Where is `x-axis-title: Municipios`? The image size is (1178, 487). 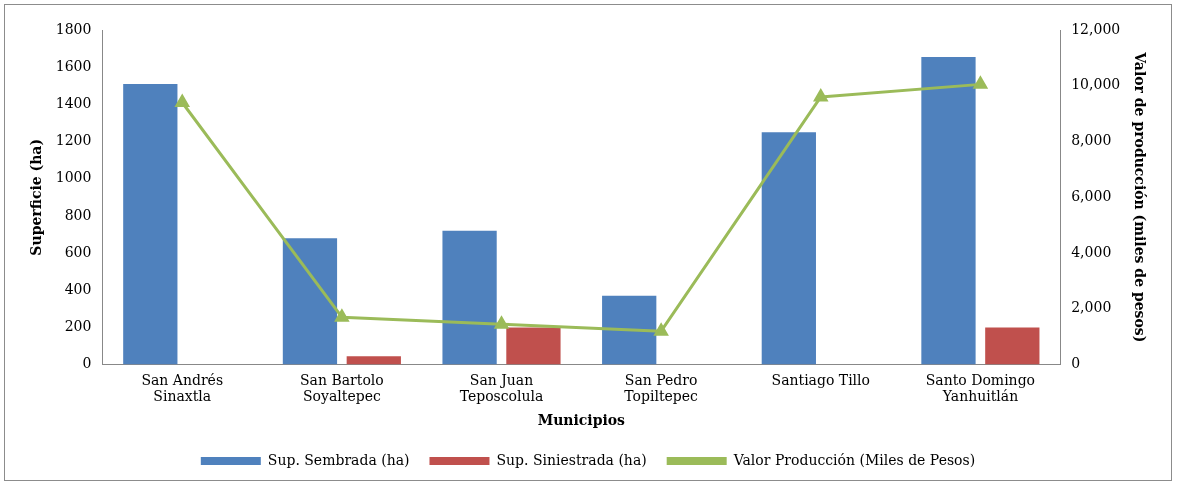 x-axis-title: Municipios is located at coordinates (581, 420).